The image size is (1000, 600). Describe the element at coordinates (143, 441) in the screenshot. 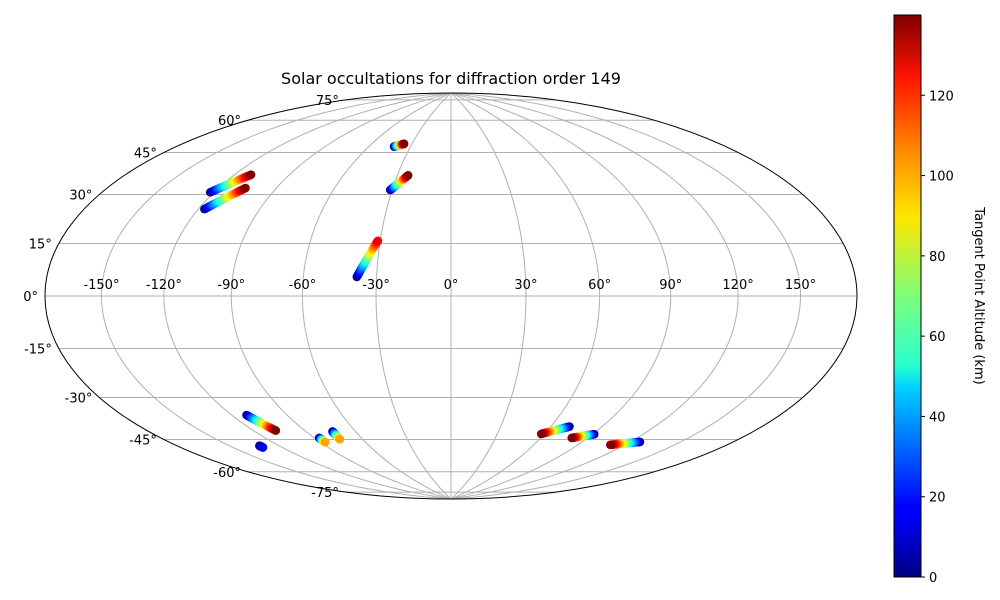

I see `latitude-tick-label: -45°` at that location.